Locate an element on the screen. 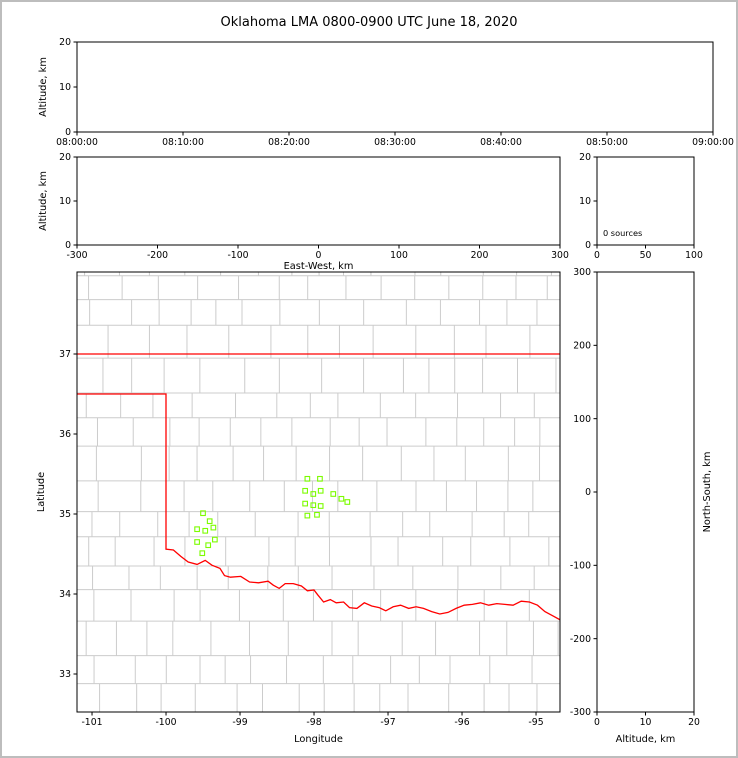 The image size is (738, 758). x-tick-label: 10 is located at coordinates (646, 722).